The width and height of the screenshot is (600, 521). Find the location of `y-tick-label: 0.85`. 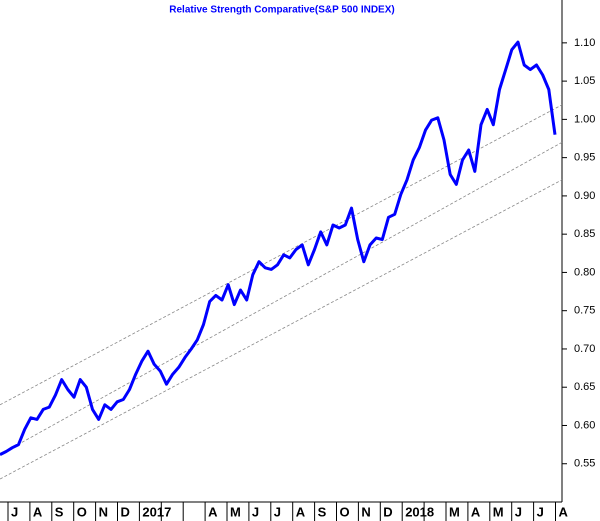

y-tick-label: 0.85 is located at coordinates (584, 234).